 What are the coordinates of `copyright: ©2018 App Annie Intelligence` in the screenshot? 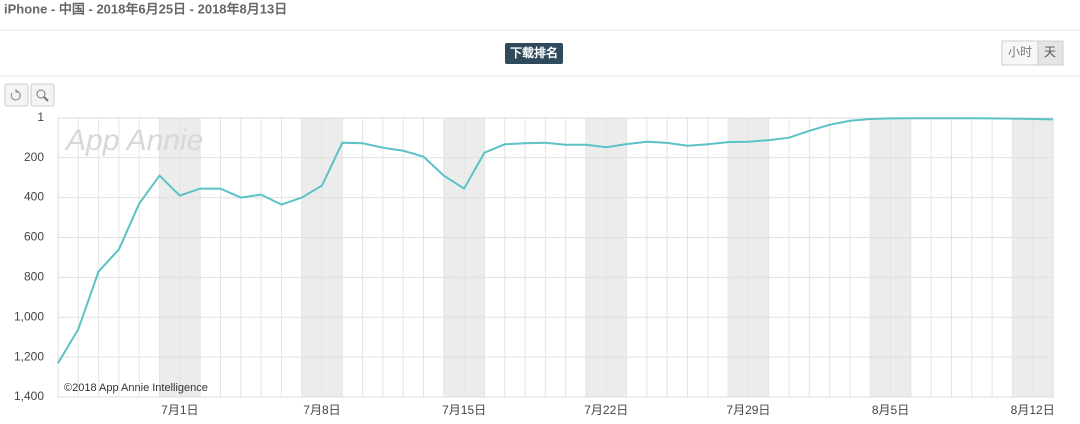 It's located at (136, 388).